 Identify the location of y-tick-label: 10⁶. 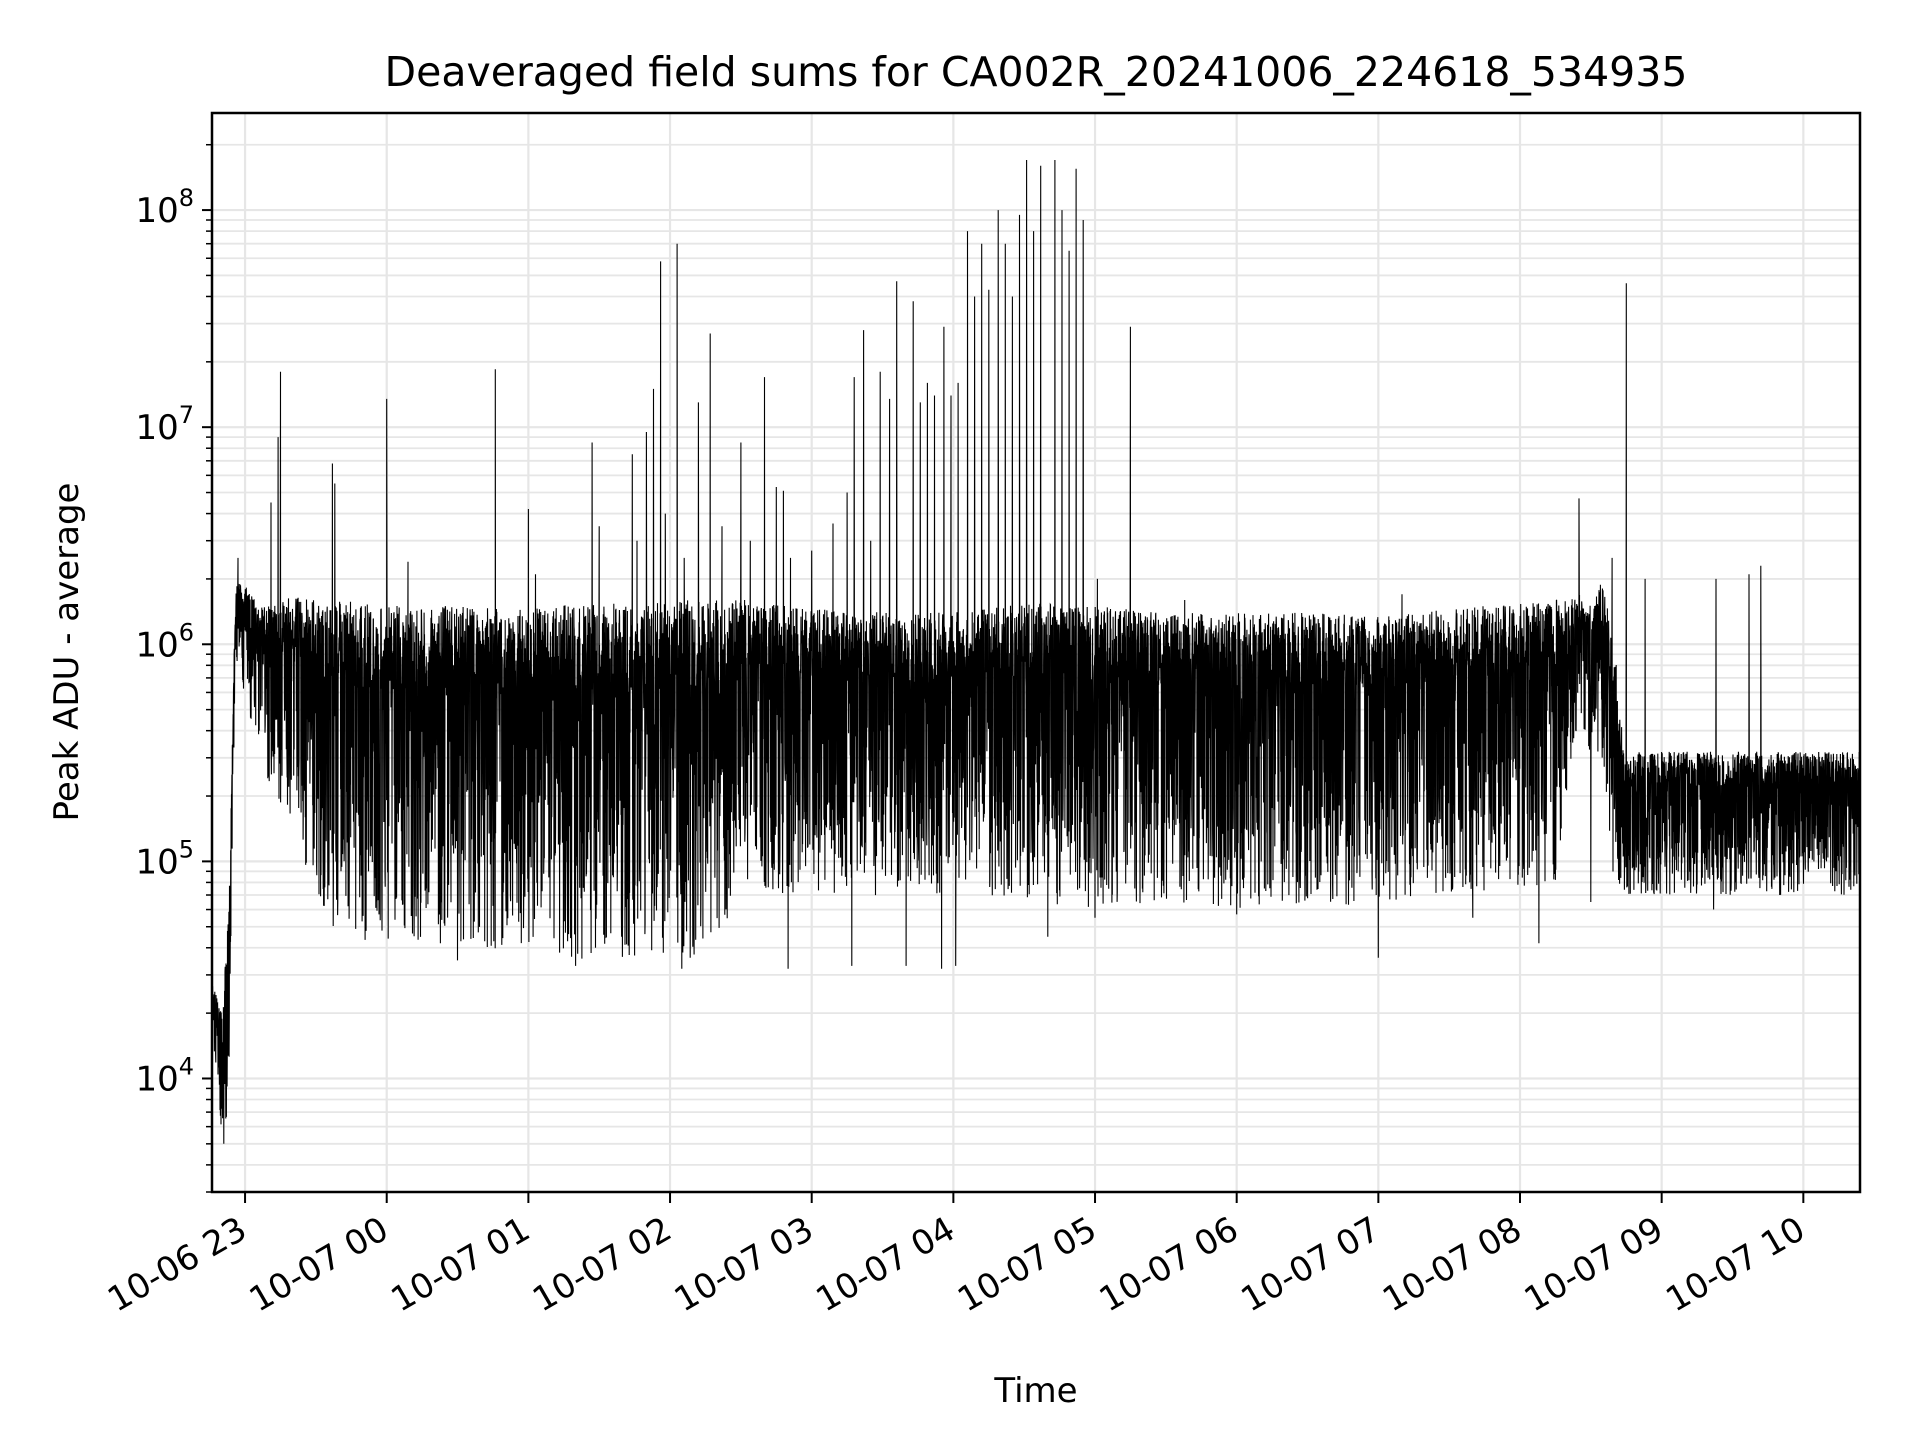
(164, 641).